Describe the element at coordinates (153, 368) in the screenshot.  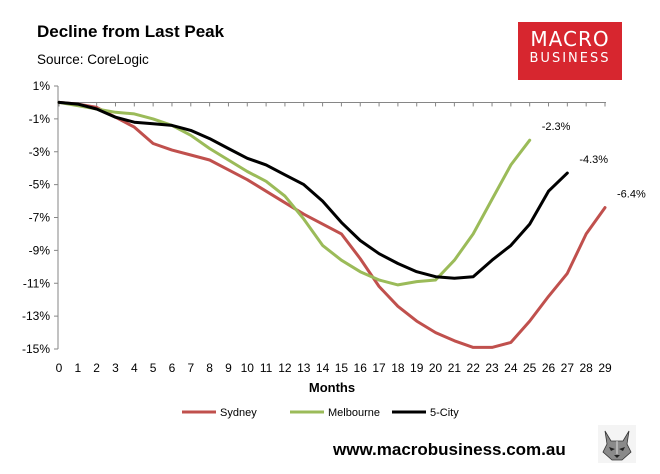
I see `x-tick-label: 5` at that location.